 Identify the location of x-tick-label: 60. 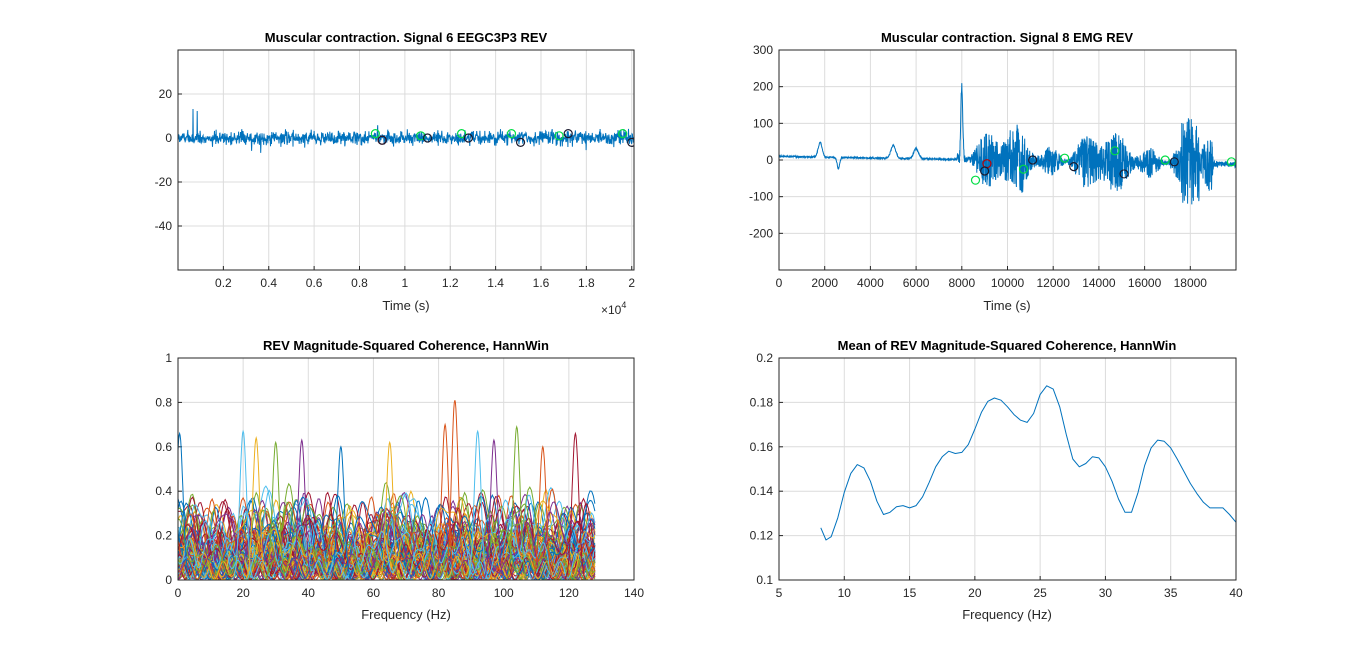
(374, 593).